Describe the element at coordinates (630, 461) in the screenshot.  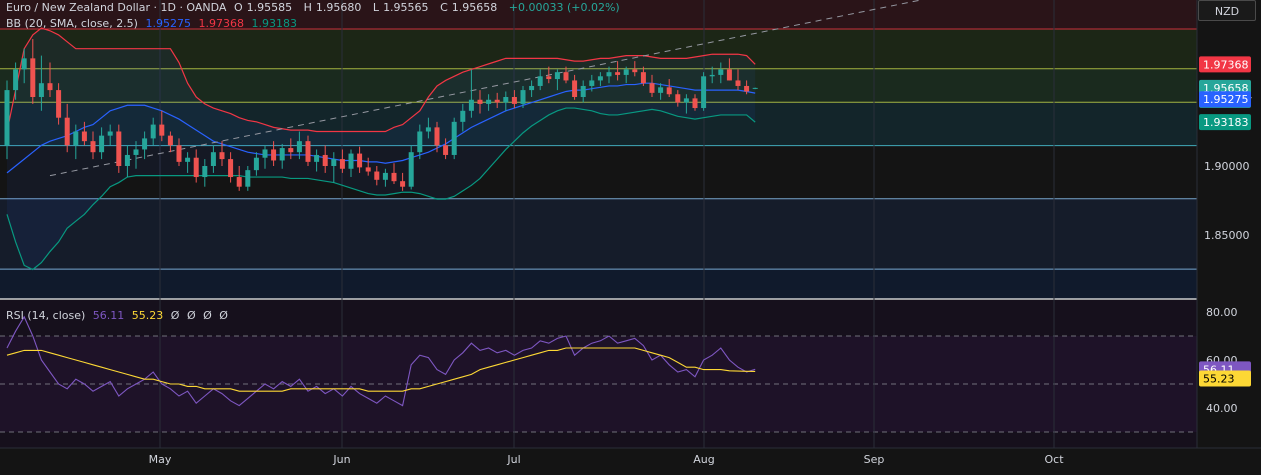
I see `time-axis: May Jun Jul Aug Sep Oct` at that location.